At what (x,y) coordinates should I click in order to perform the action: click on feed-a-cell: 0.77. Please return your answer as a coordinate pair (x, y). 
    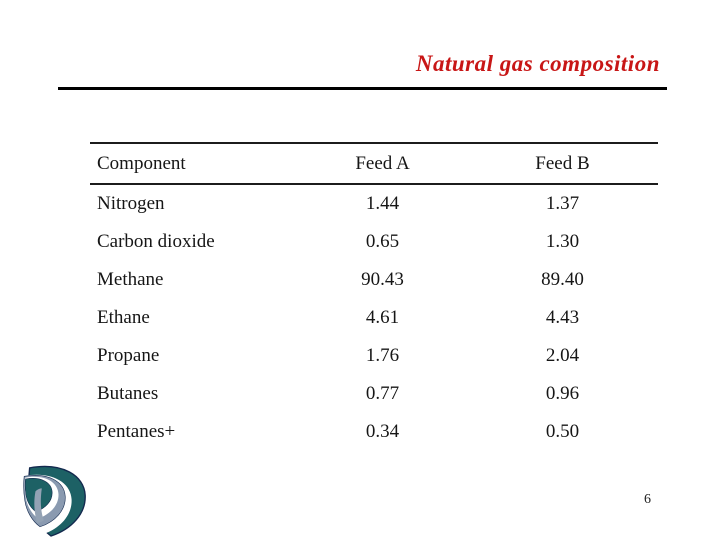
    Looking at the image, I should click on (382, 393).